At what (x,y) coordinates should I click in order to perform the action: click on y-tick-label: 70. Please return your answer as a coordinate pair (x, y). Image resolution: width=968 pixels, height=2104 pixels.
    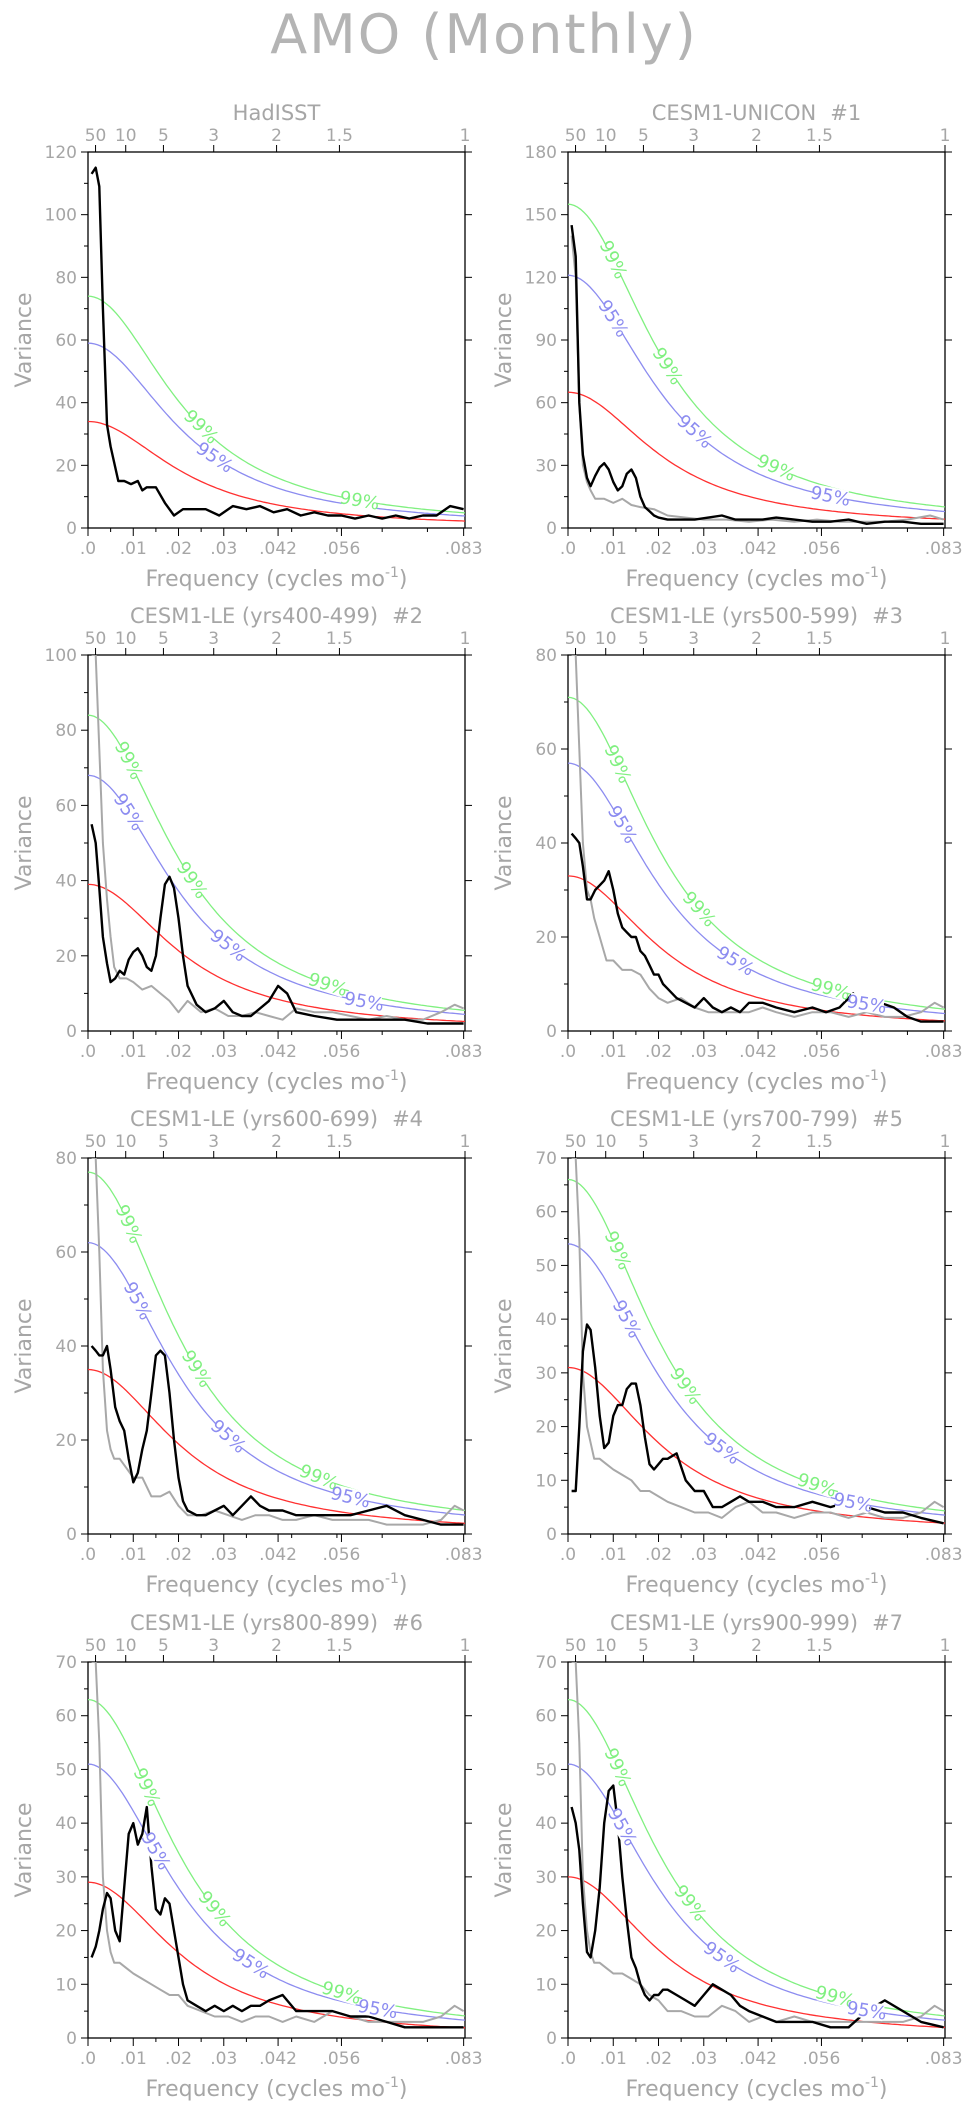
    Looking at the image, I should click on (546, 1663).